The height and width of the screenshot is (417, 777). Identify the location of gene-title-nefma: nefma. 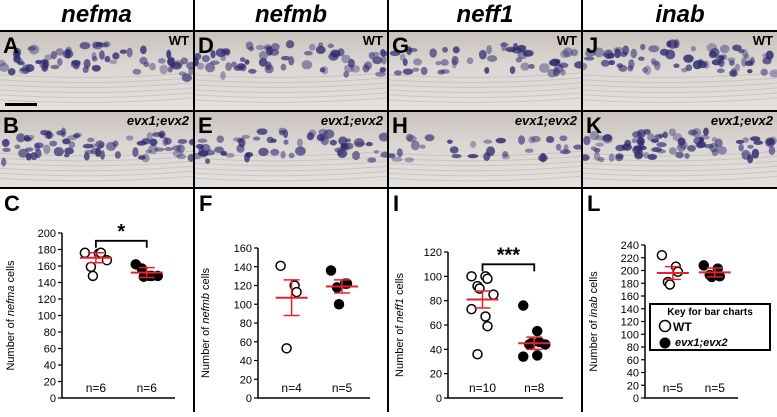
(96, 14).